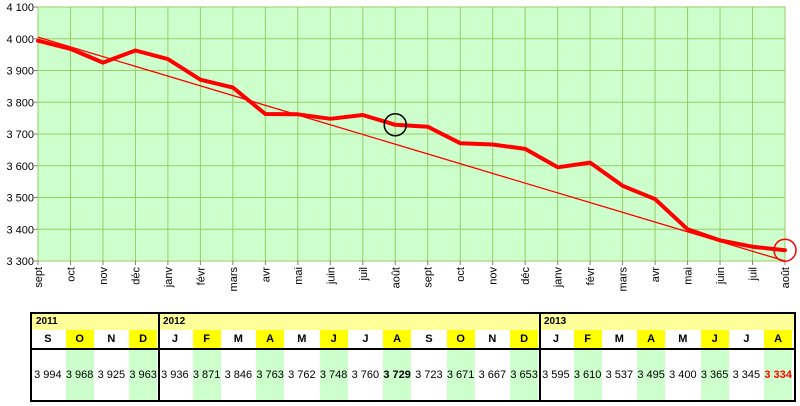  What do you see at coordinates (79, 339) in the screenshot?
I see `month-header: O` at bounding box center [79, 339].